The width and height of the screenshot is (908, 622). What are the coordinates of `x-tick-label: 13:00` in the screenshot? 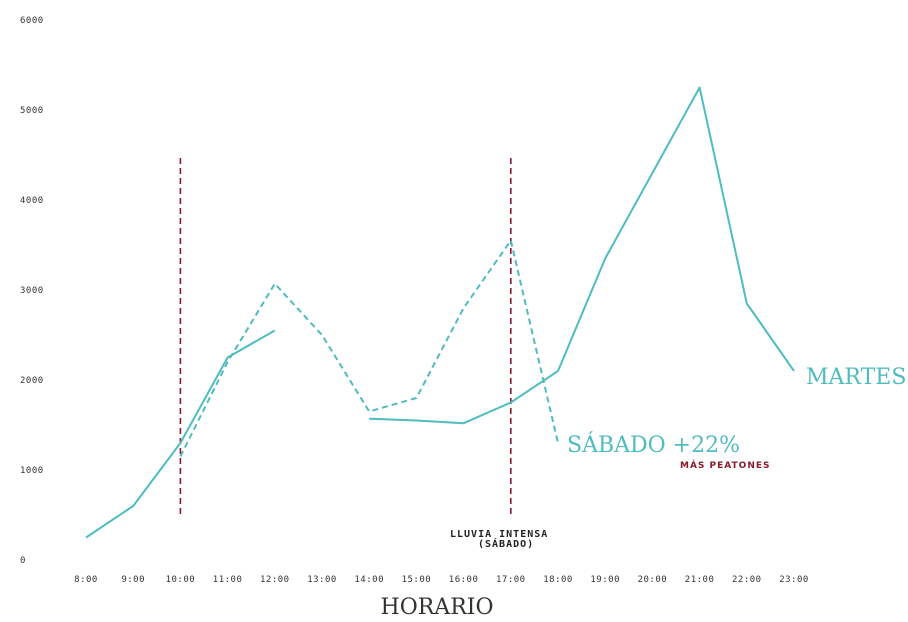 It's located at (322, 580).